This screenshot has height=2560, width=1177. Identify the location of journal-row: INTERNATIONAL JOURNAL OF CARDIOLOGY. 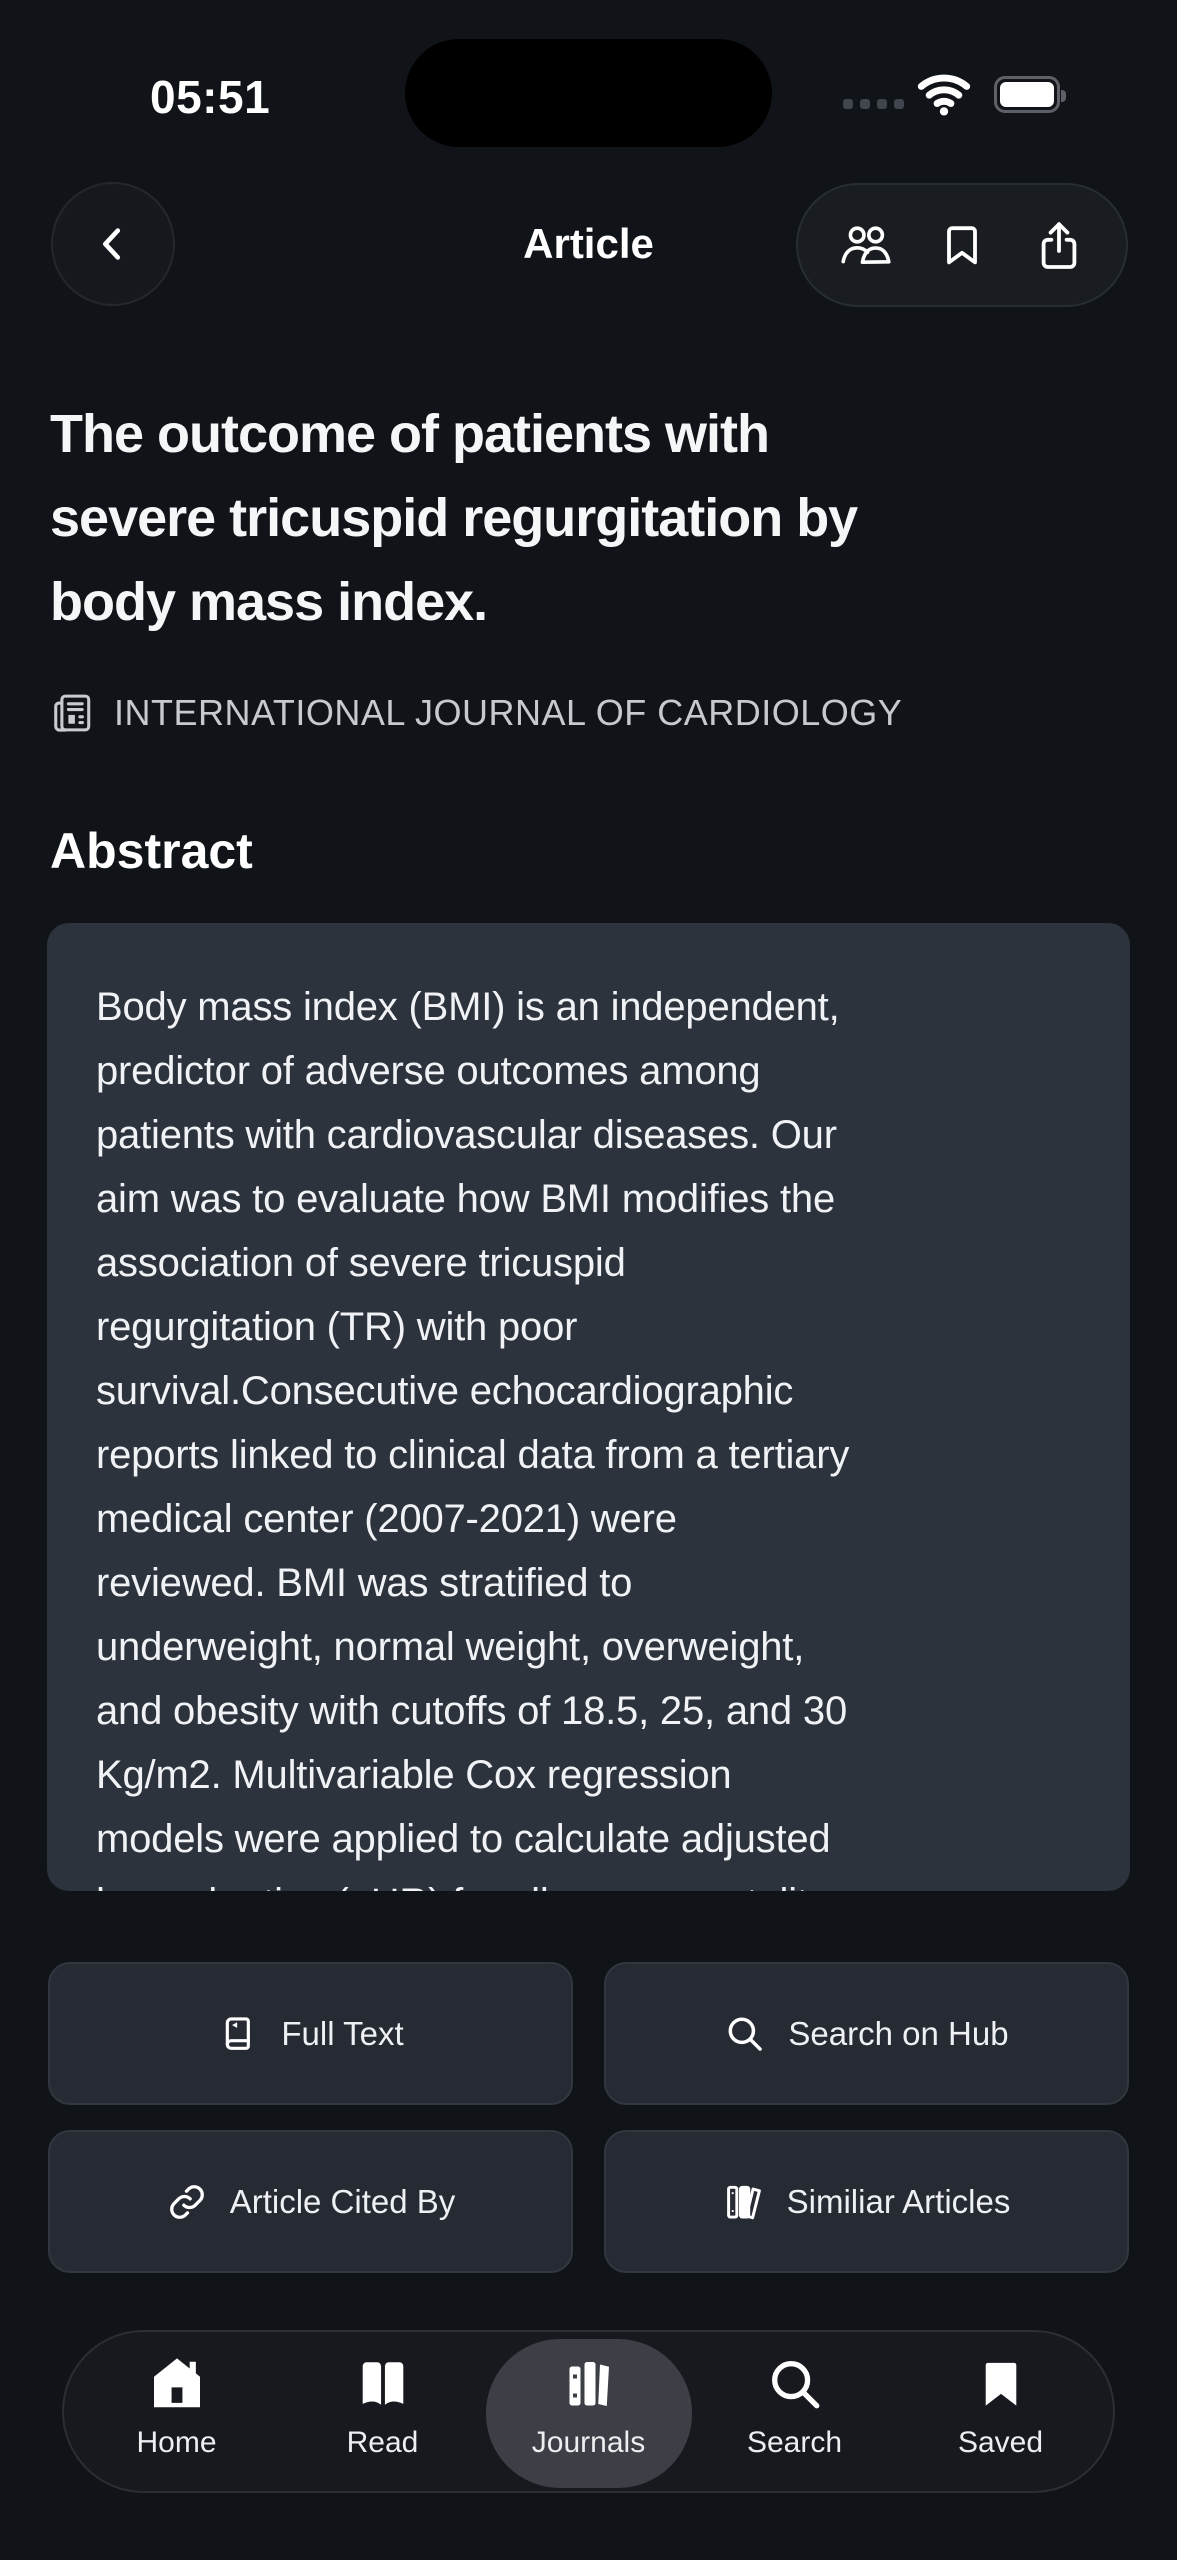
(476, 713).